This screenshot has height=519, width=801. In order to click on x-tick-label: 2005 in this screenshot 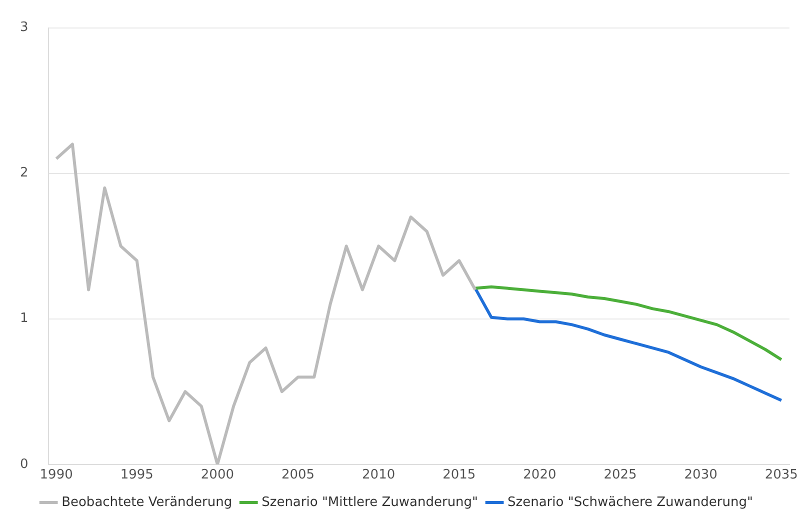, I will do `click(298, 475)`.